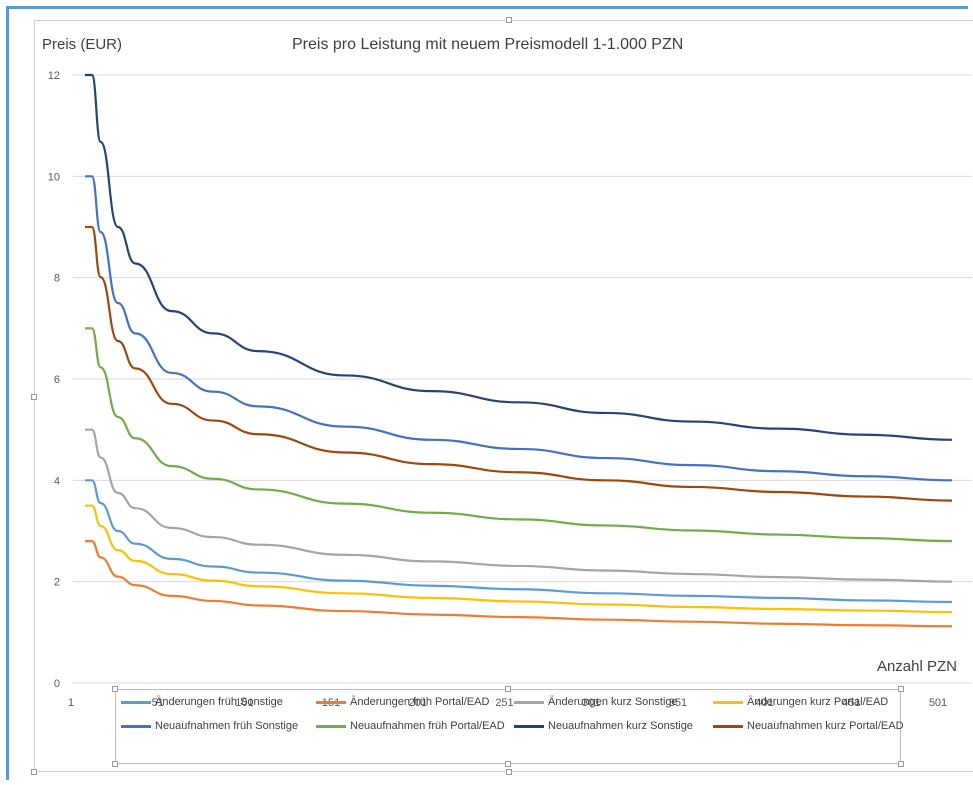  What do you see at coordinates (508, 764) in the screenshot?
I see `legend-handle-bm` at bounding box center [508, 764].